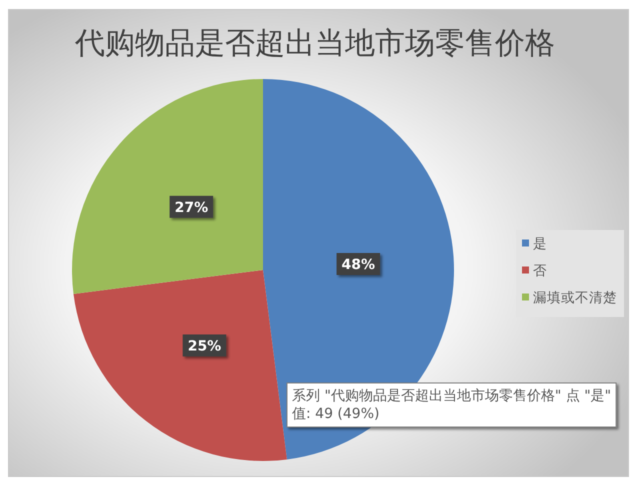 Image resolution: width=640 pixels, height=488 pixels. Describe the element at coordinates (540, 271) in the screenshot. I see `legend-label: 否` at that location.